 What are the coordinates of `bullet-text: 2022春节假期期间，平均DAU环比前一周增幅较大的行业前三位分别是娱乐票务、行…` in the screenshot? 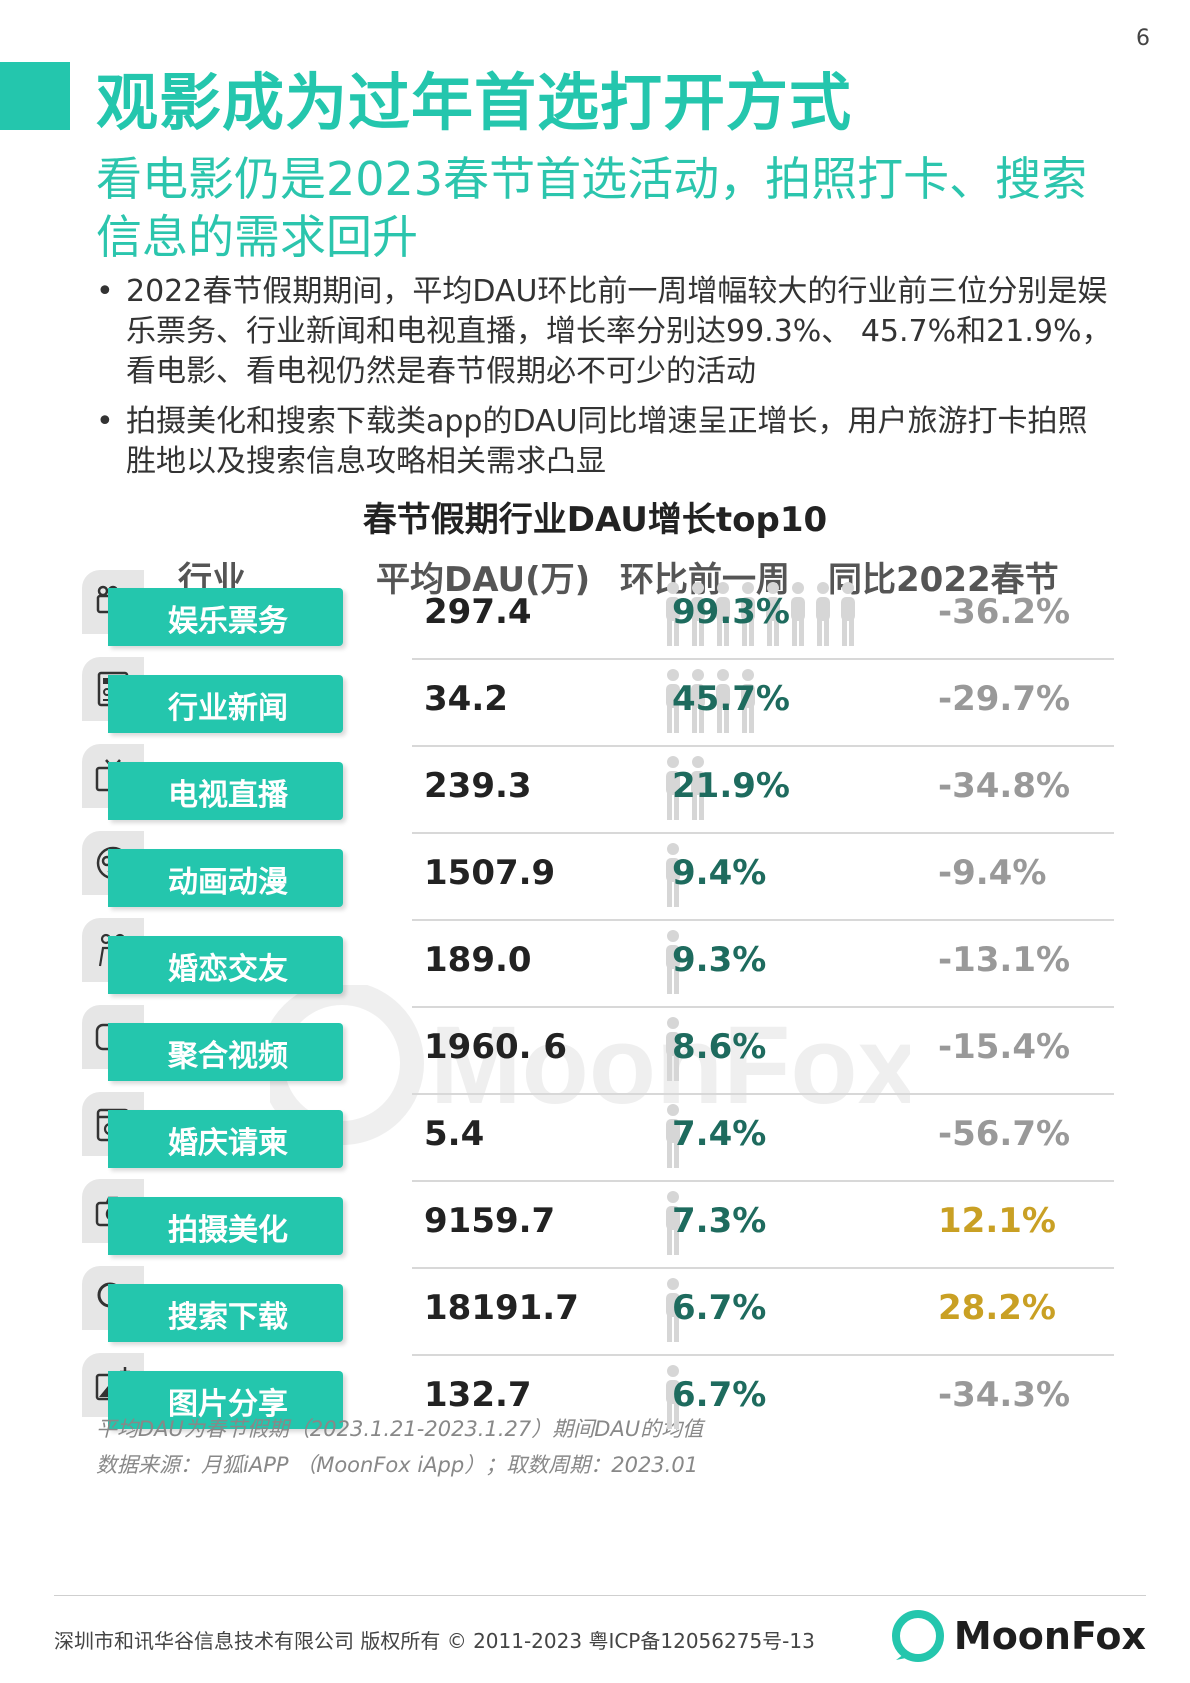 It's located at (619, 331).